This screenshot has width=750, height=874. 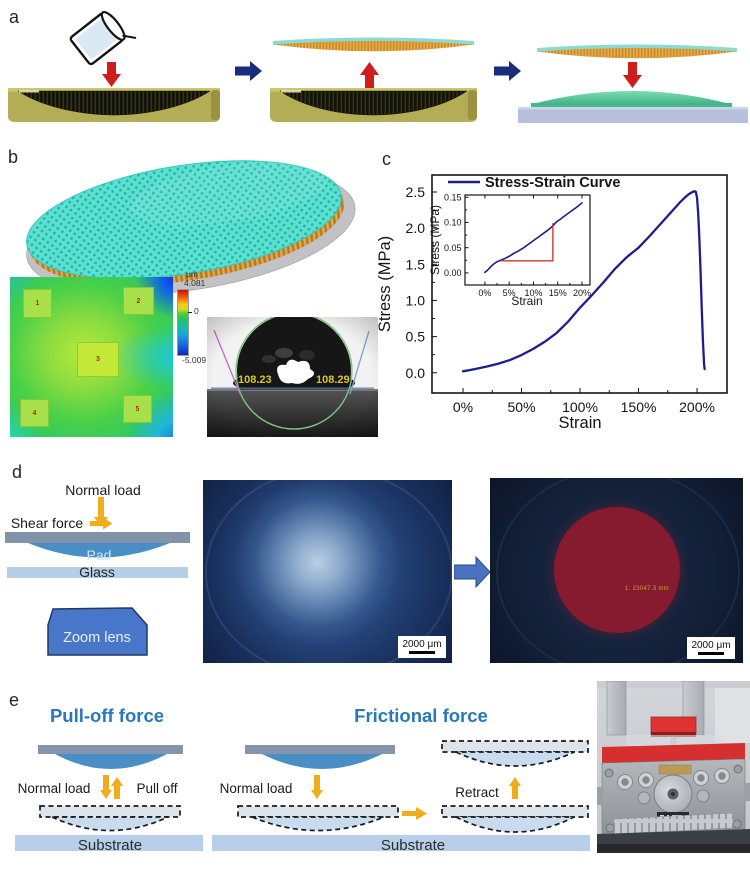 I want to click on svg-text: 0.00, so click(x=453, y=273).